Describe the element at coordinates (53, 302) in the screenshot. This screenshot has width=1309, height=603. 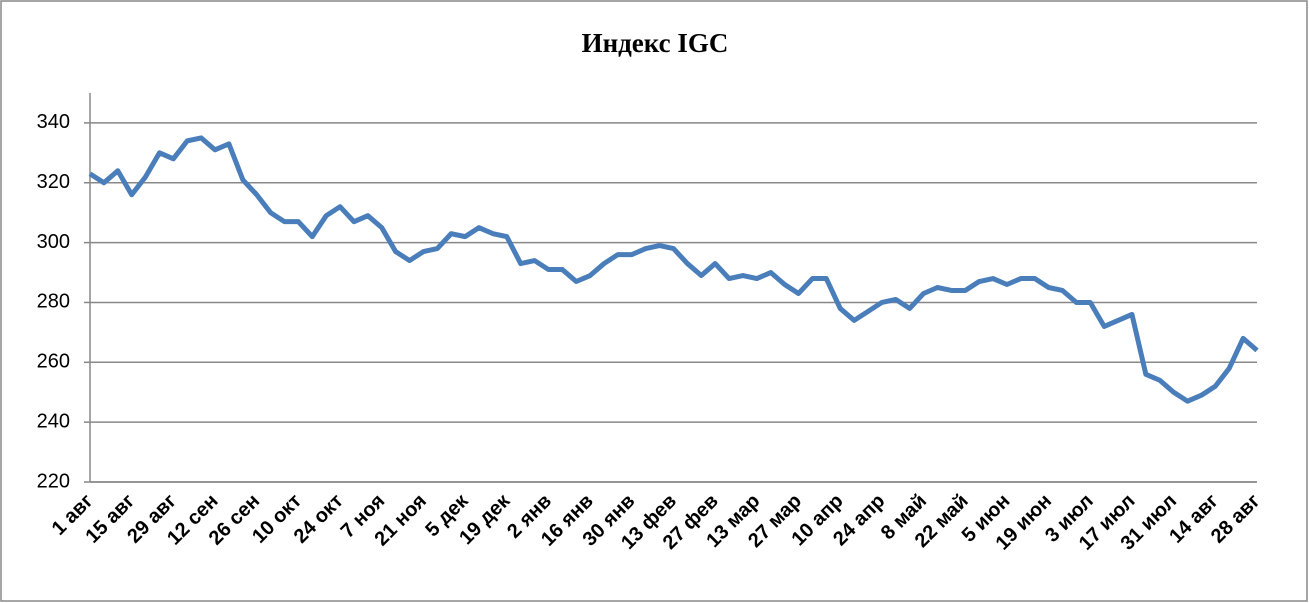
I see `y-tick-label: 280` at that location.